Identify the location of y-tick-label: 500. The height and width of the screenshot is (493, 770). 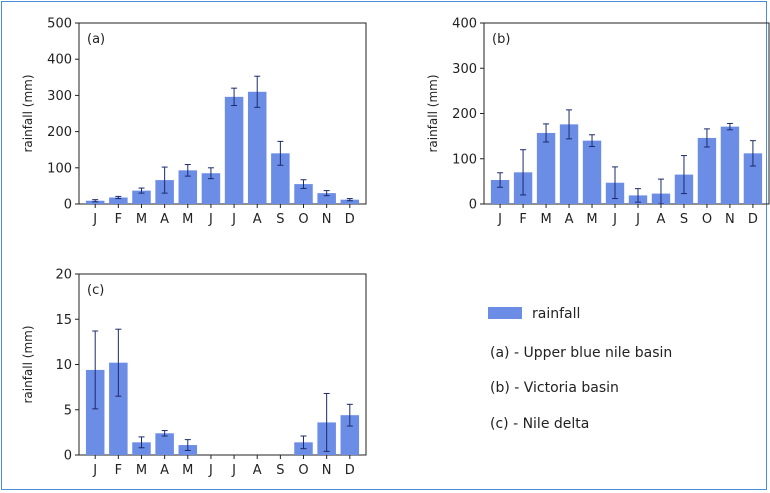
(59, 24).